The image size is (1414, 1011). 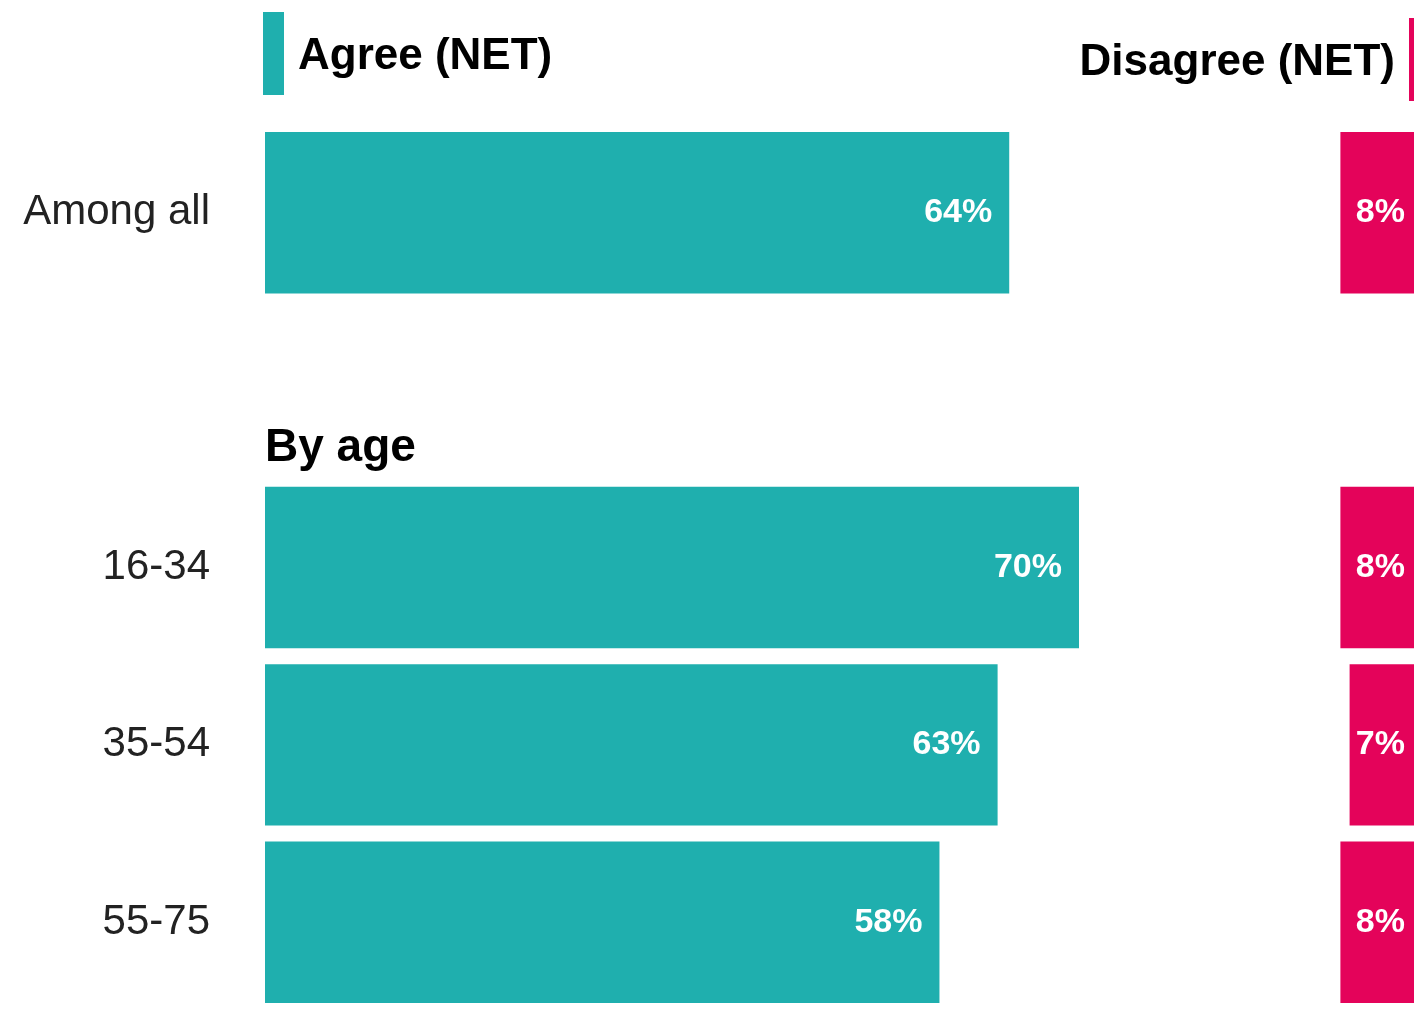 I want to click on y-tick-label: 16-34, so click(x=156, y=565).